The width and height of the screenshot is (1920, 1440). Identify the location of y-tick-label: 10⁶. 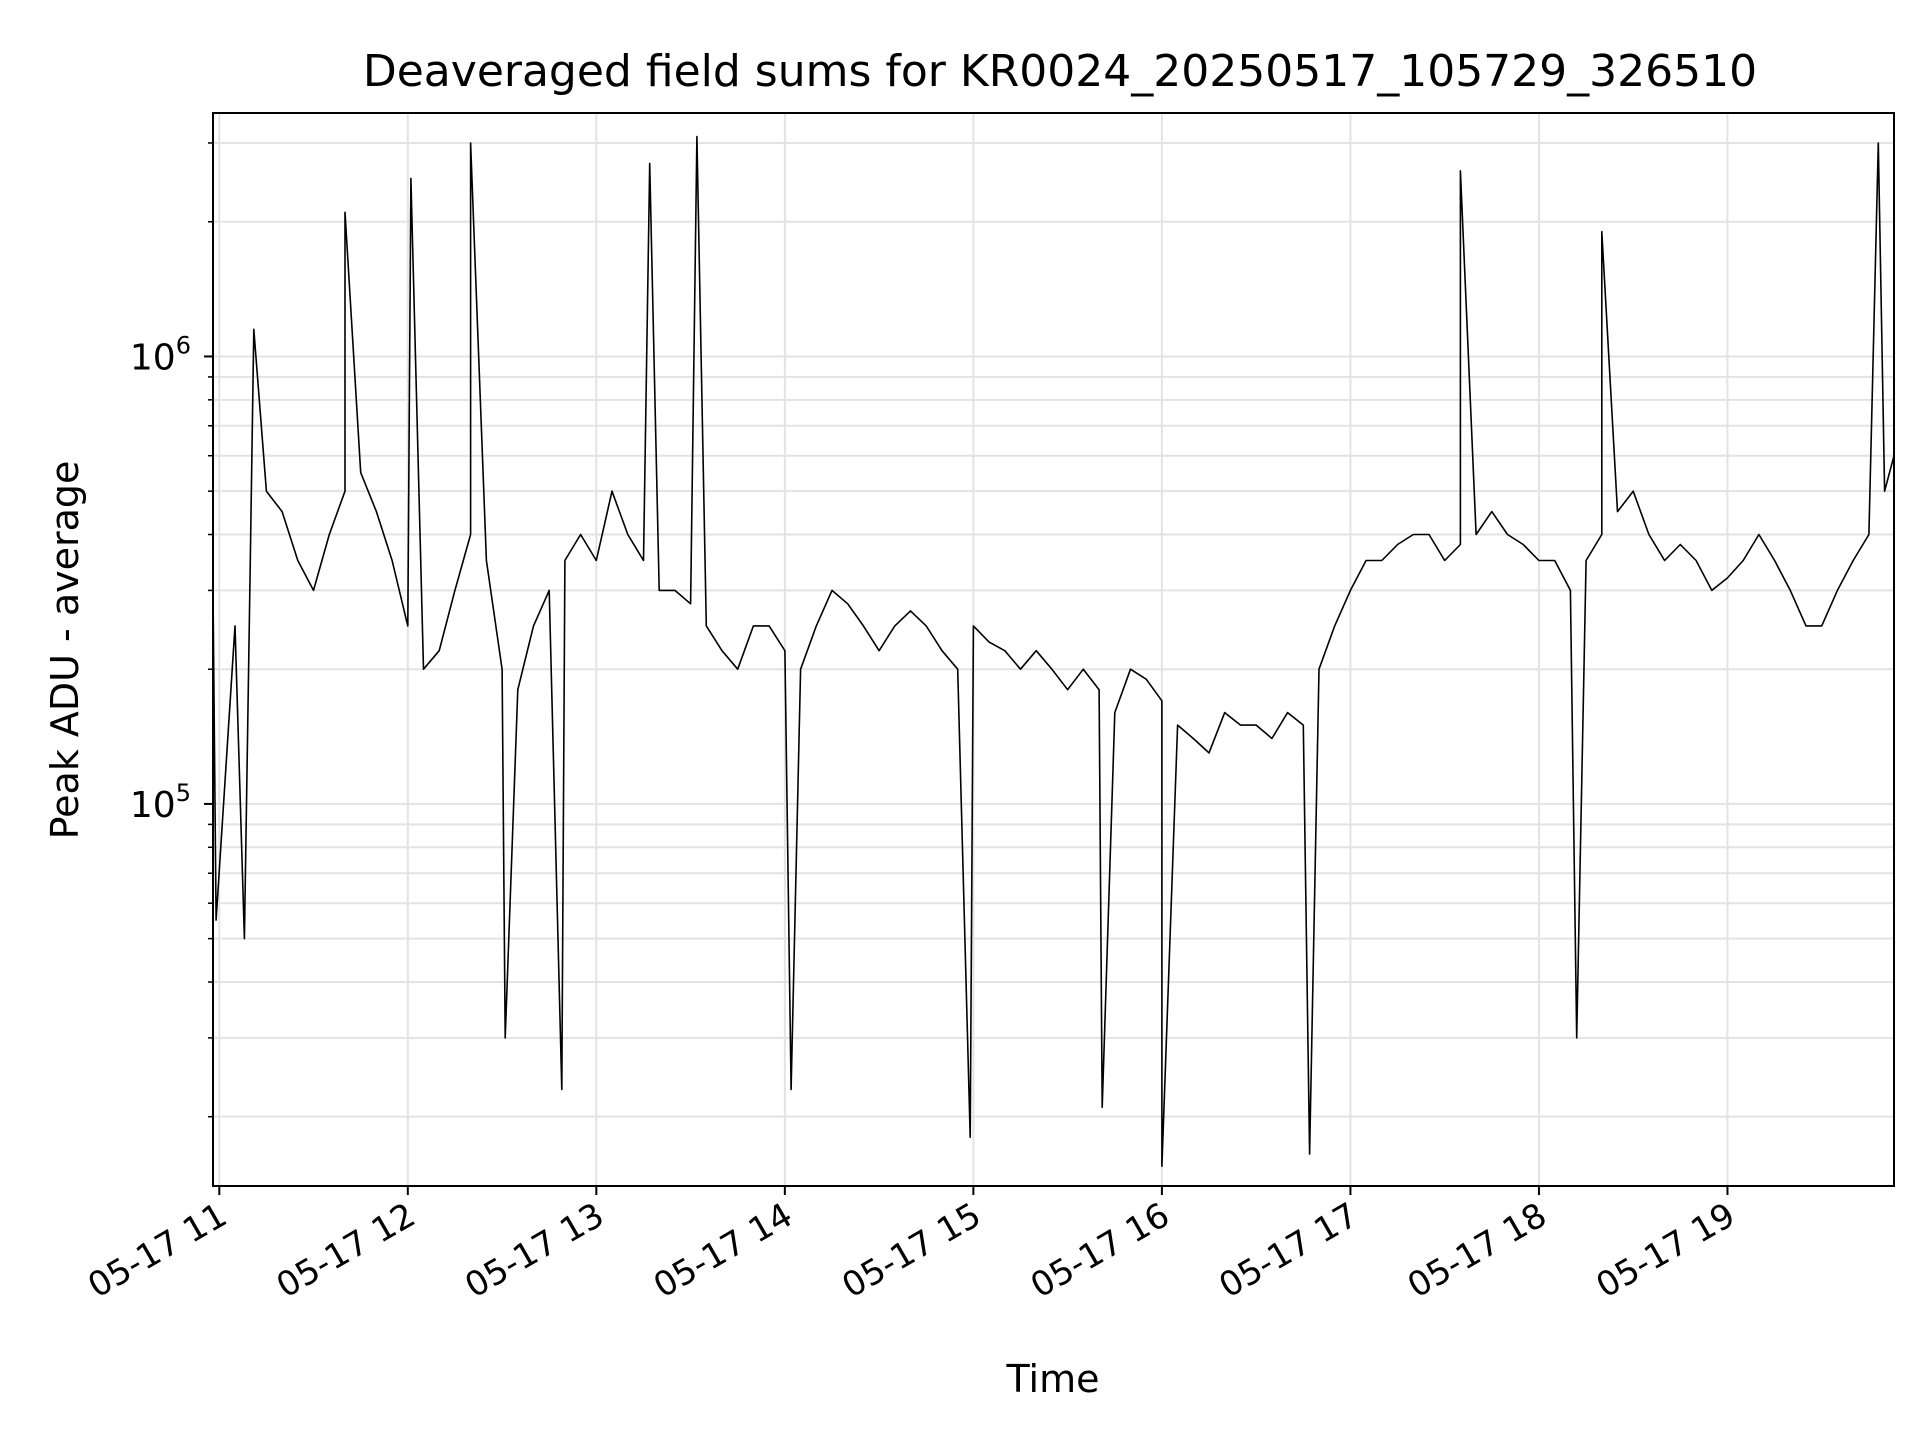
(160, 354).